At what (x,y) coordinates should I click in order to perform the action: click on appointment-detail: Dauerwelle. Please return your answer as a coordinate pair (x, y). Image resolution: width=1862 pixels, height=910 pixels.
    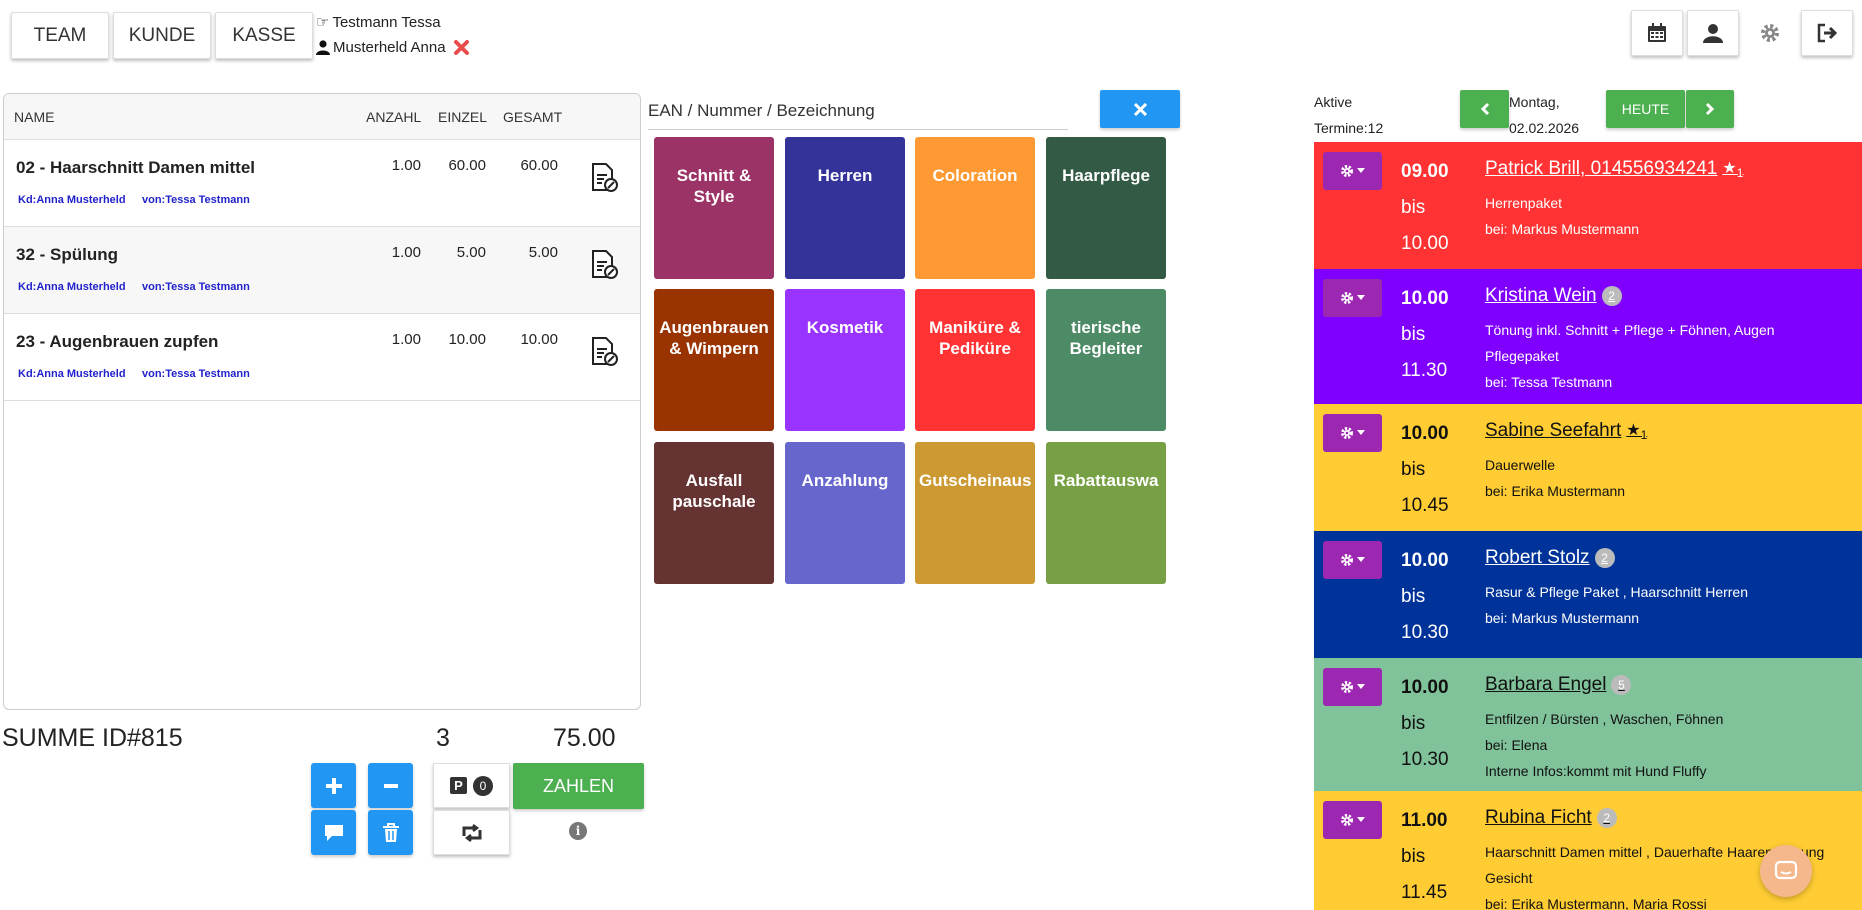
    Looking at the image, I should click on (1520, 465).